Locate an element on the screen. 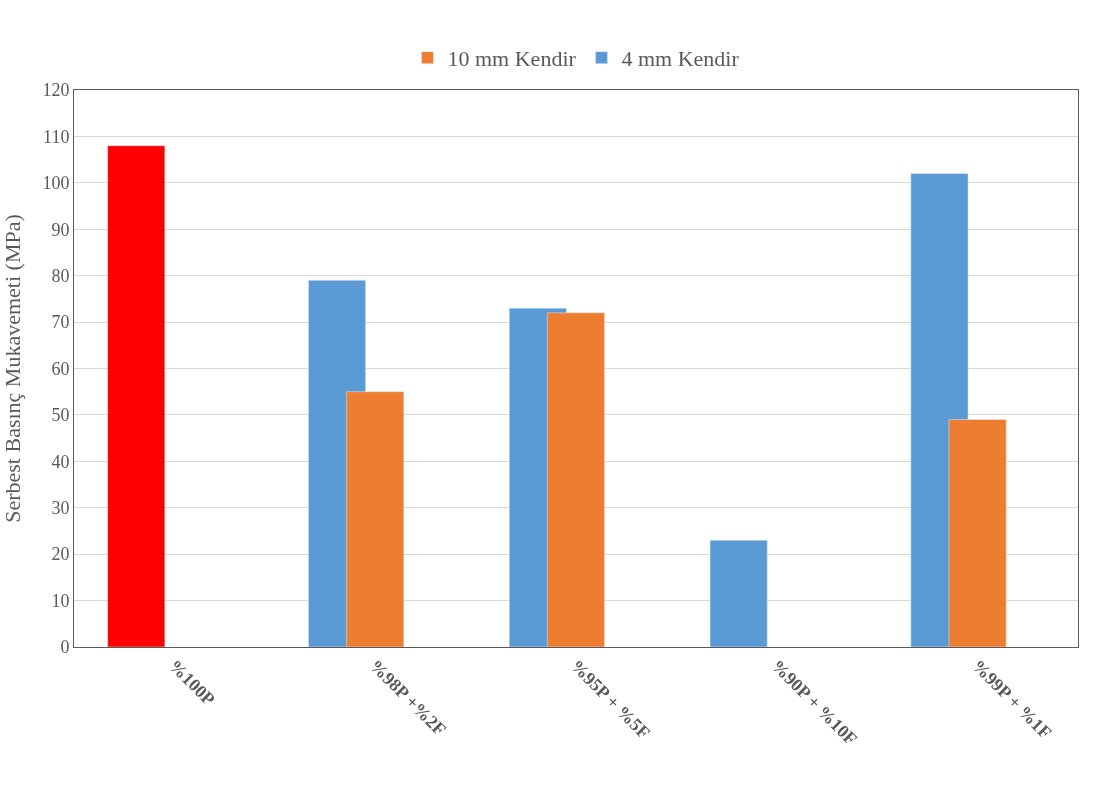  y-tick-label: 100 is located at coordinates (56, 183).